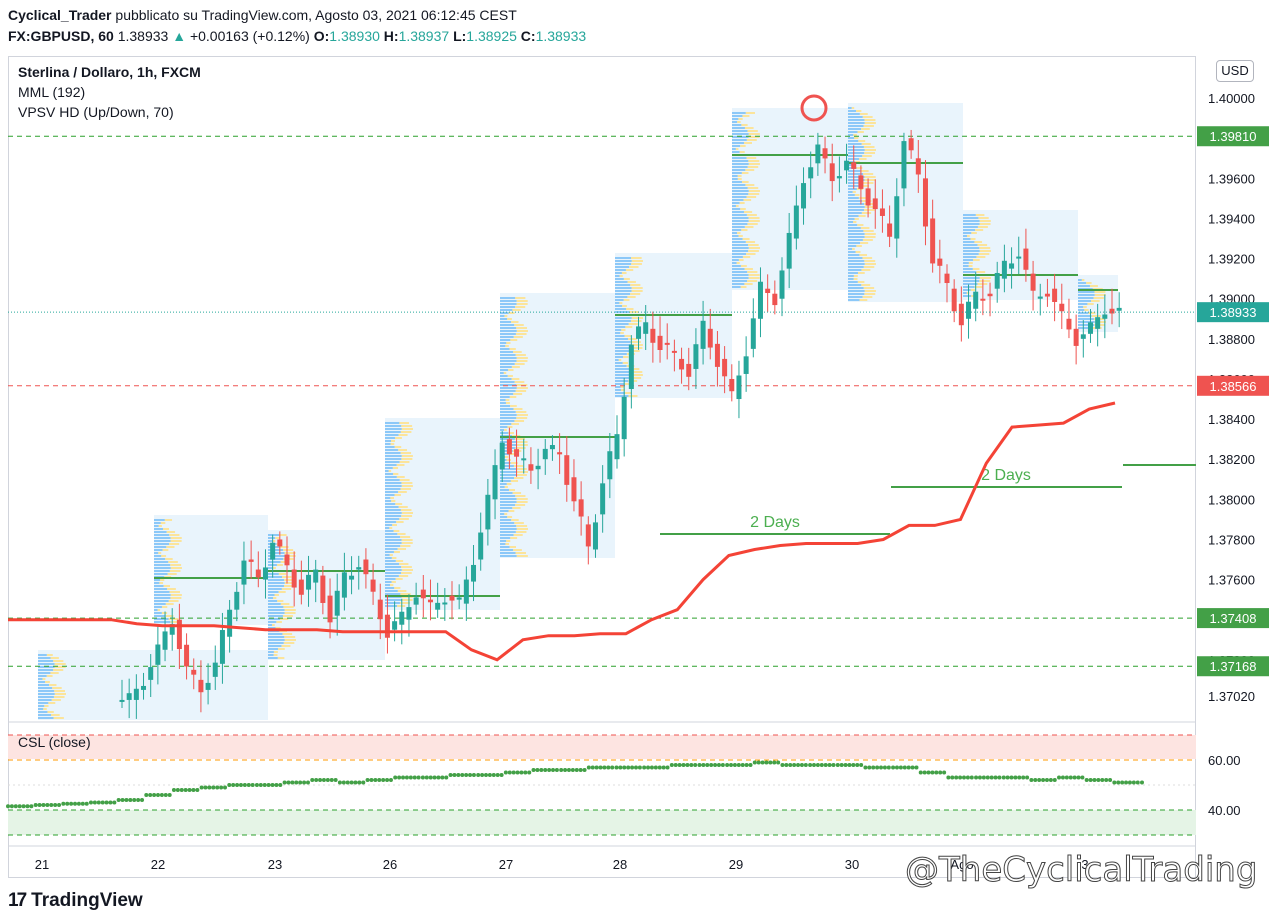 The image size is (1280, 924). I want to click on legend-vpsv: VPSV HD (Up/Down, 70), so click(96, 112).